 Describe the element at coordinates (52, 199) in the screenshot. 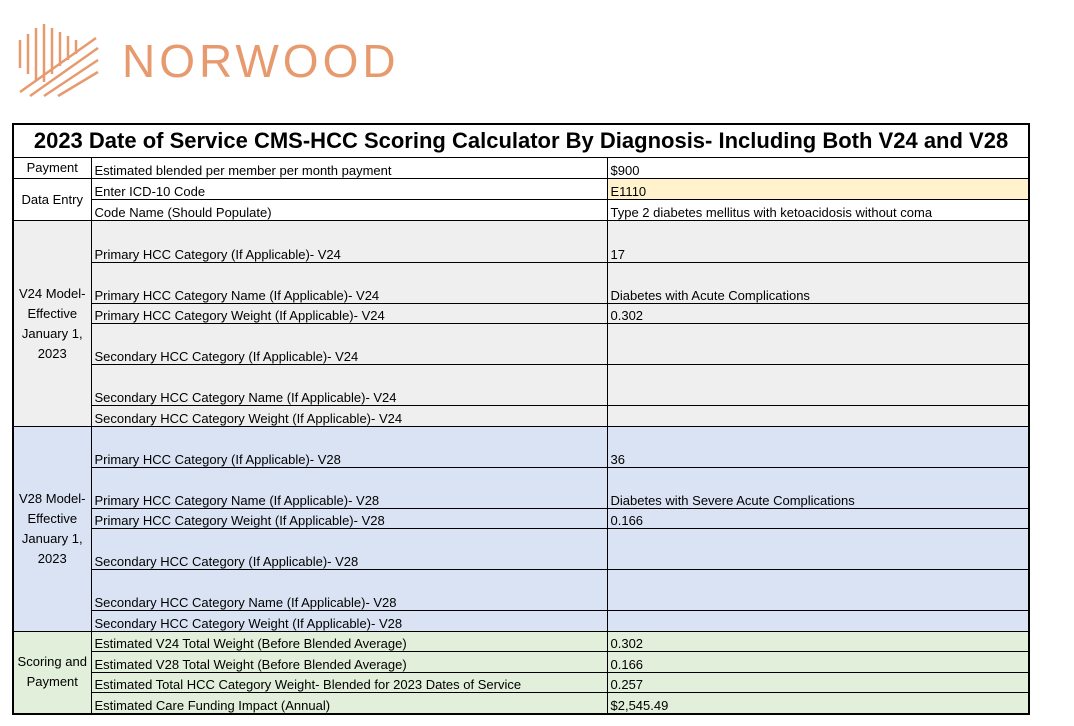

I see `section-label: Data Entry` at that location.